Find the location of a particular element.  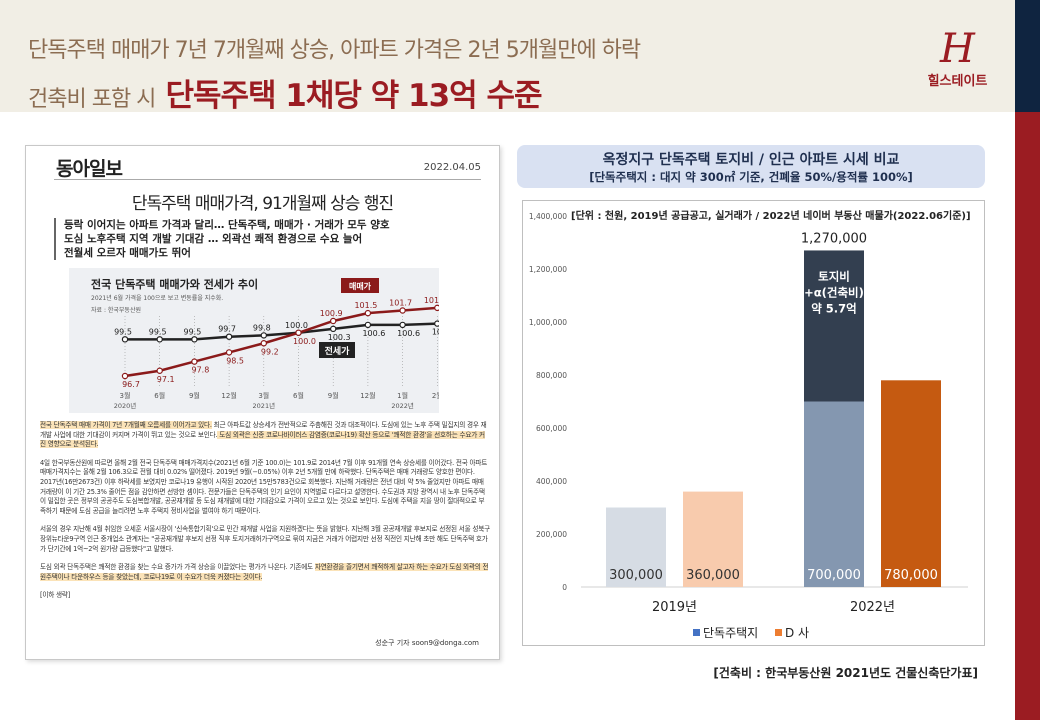

data-label: 101.9 is located at coordinates (431, 300).